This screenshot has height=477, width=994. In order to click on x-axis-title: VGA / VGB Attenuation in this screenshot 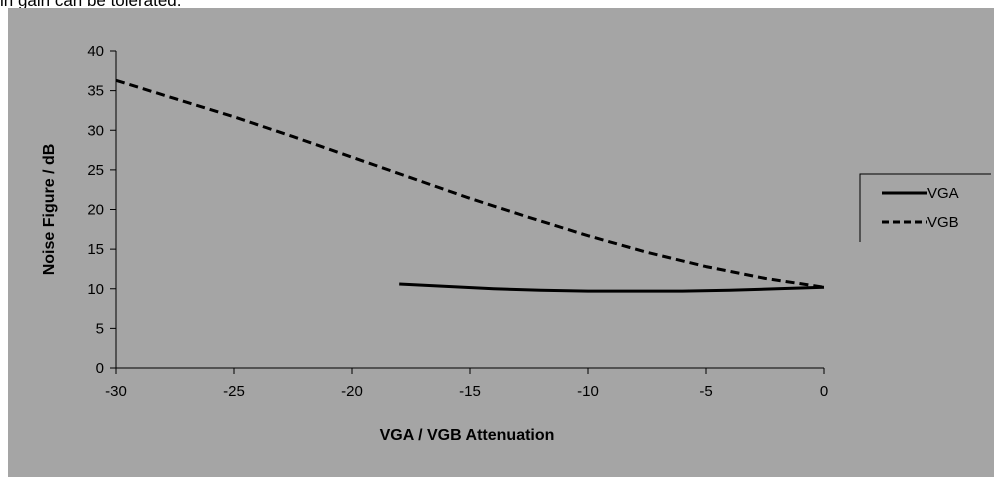, I will do `click(467, 435)`.